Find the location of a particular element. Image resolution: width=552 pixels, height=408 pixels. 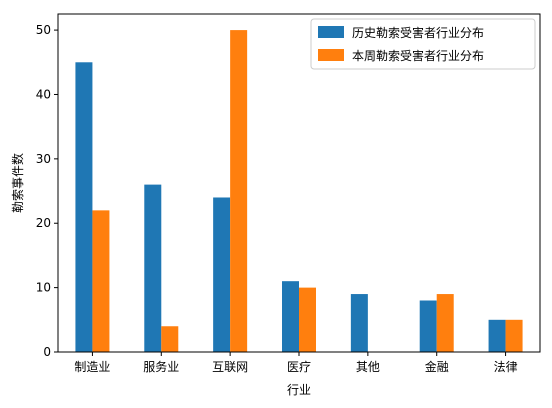

y-tick-label: 10 is located at coordinates (43, 288).